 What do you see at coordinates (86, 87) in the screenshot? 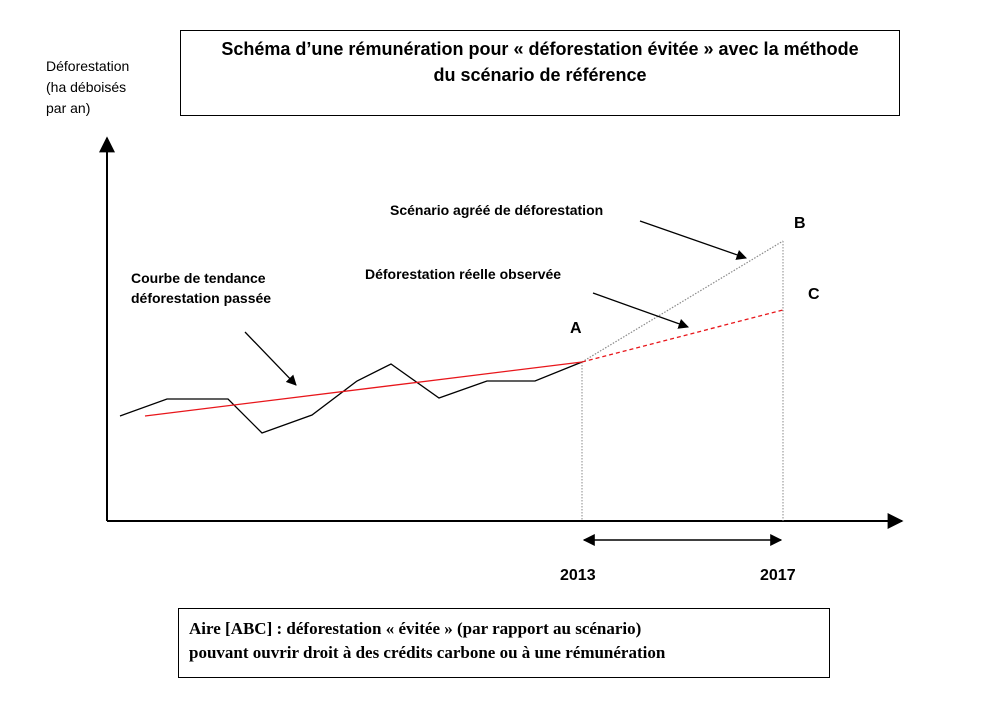
I see `y-axis-label-line-2: (ha déboisés` at bounding box center [86, 87].